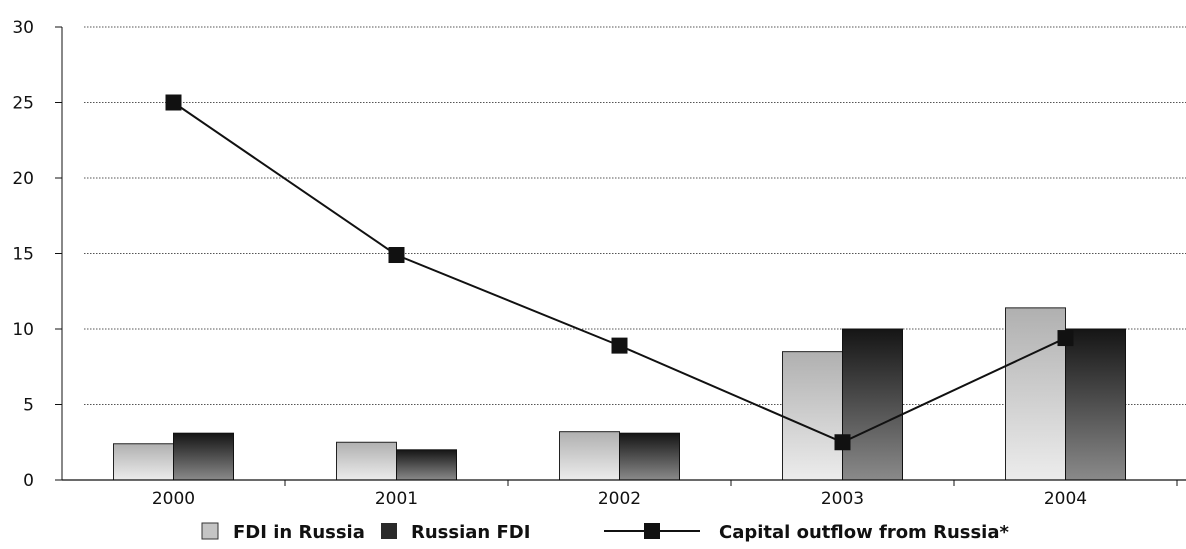  Describe the element at coordinates (28, 406) in the screenshot. I see `y-tick-label: 5` at that location.